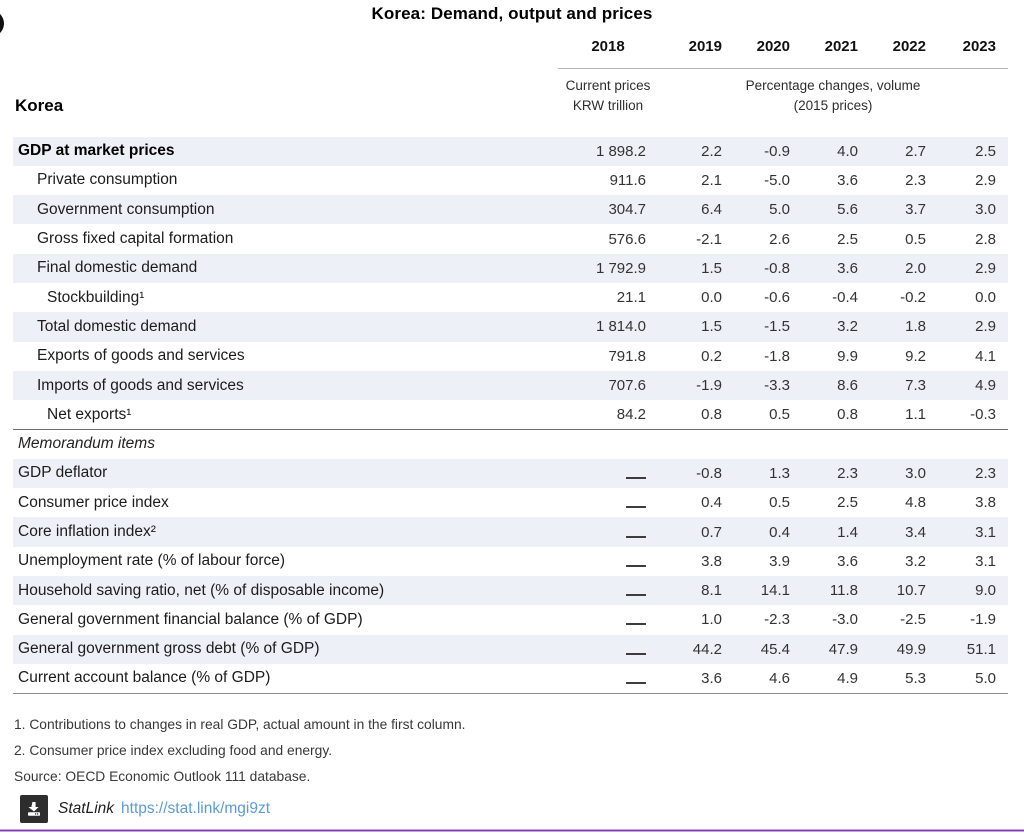 This screenshot has width=1024, height=833. What do you see at coordinates (985, 268) in the screenshot?
I see `cell-value: 2.9` at bounding box center [985, 268].